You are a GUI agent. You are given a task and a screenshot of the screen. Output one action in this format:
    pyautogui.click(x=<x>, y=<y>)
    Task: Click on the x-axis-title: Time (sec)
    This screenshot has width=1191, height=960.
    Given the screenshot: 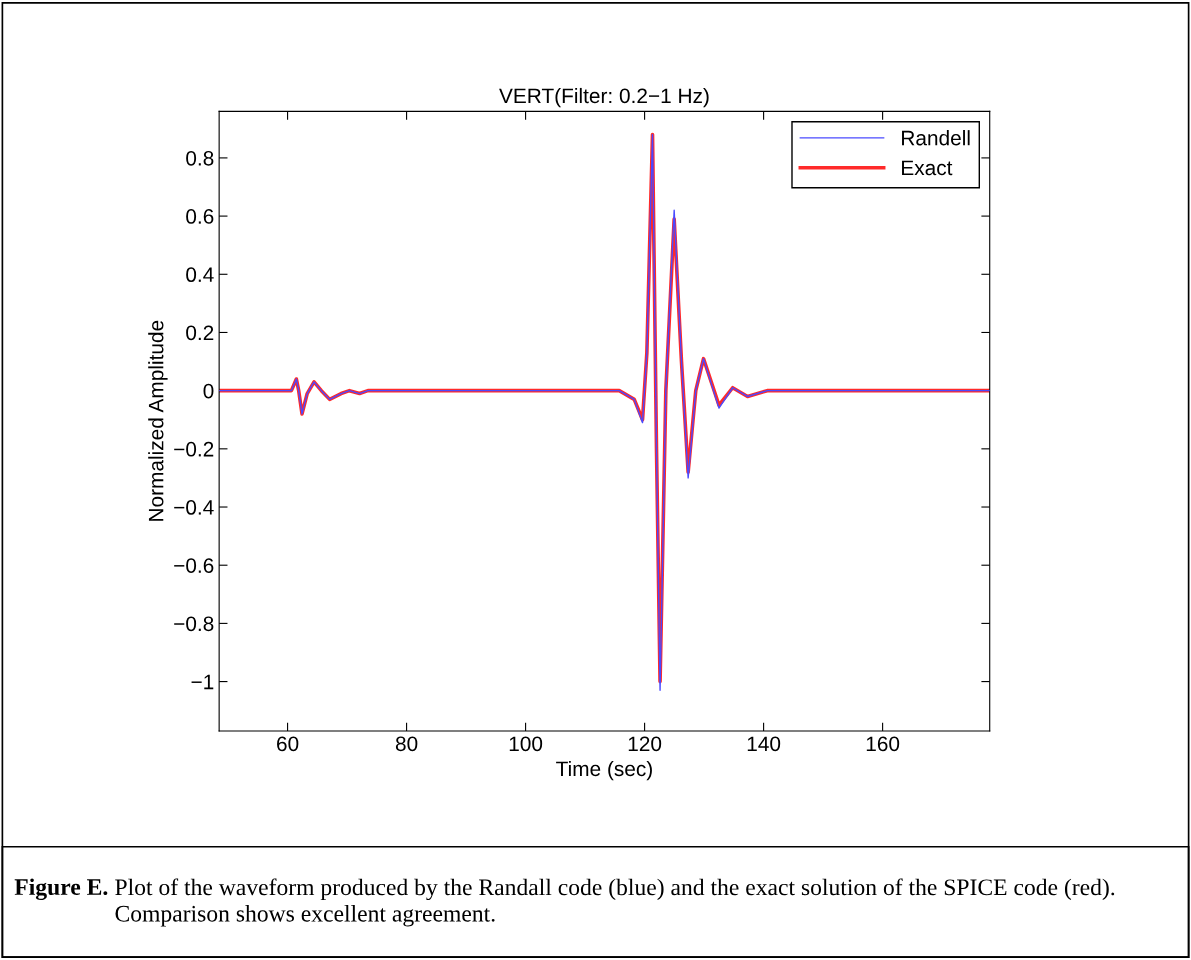 What is the action you would take?
    pyautogui.click(x=604, y=770)
    